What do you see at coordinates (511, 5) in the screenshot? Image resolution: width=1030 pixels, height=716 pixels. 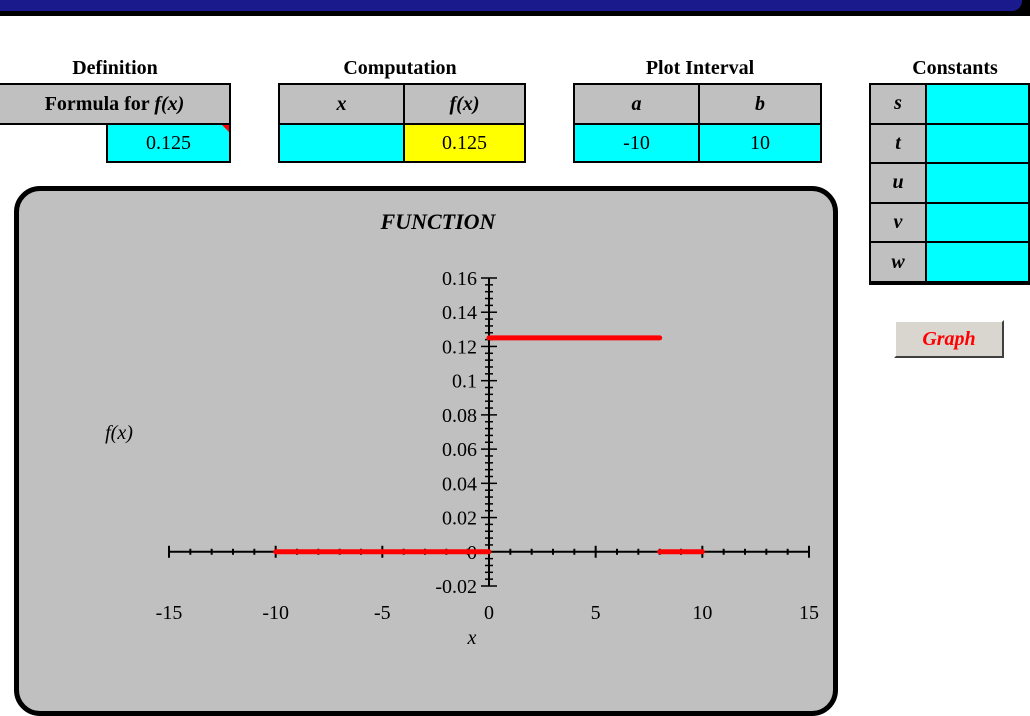 I see `title-bar-fill` at bounding box center [511, 5].